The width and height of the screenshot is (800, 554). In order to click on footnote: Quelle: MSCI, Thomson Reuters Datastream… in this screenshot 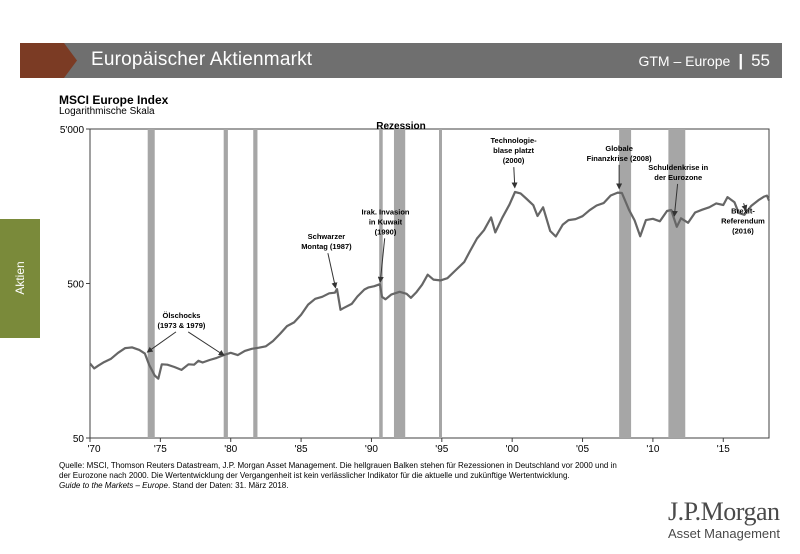, I will do `click(344, 476)`.